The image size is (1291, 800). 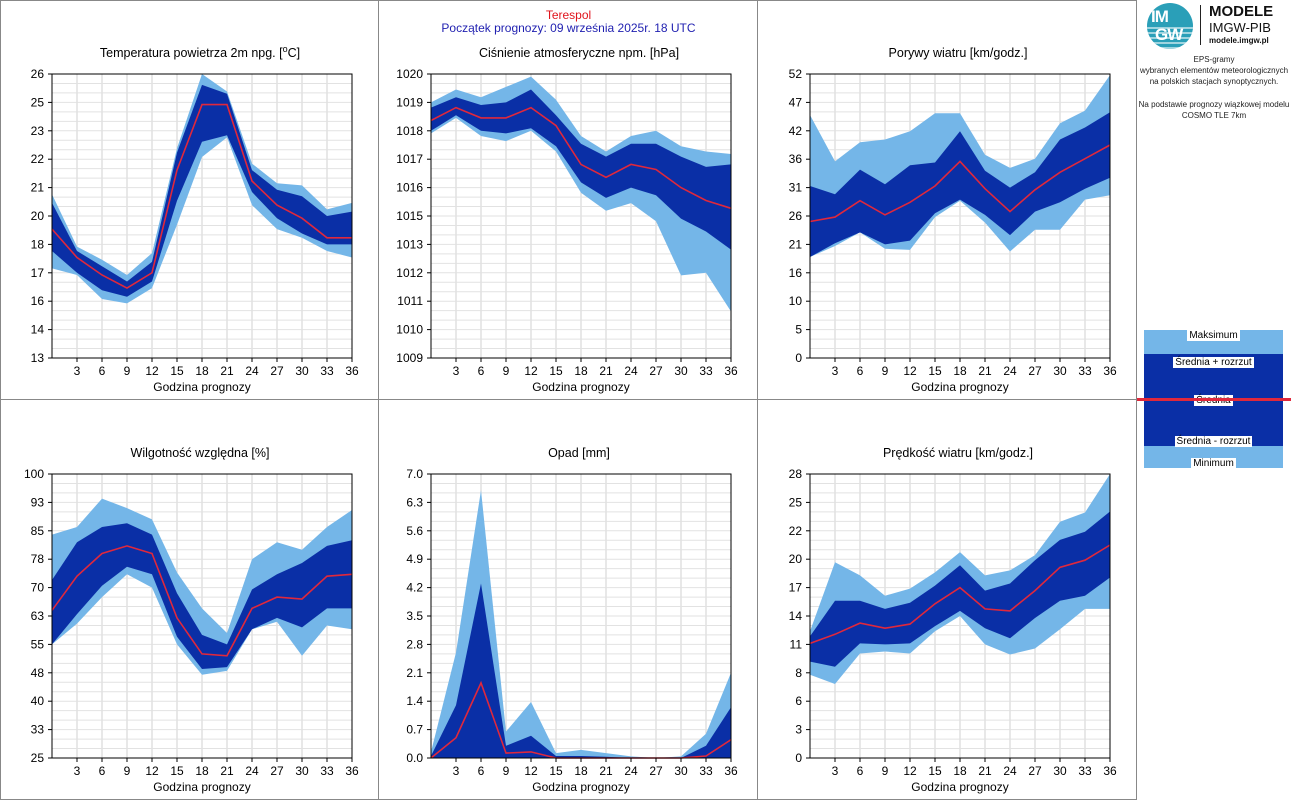 What do you see at coordinates (38, 74) in the screenshot?
I see `y-tick-label: 26` at bounding box center [38, 74].